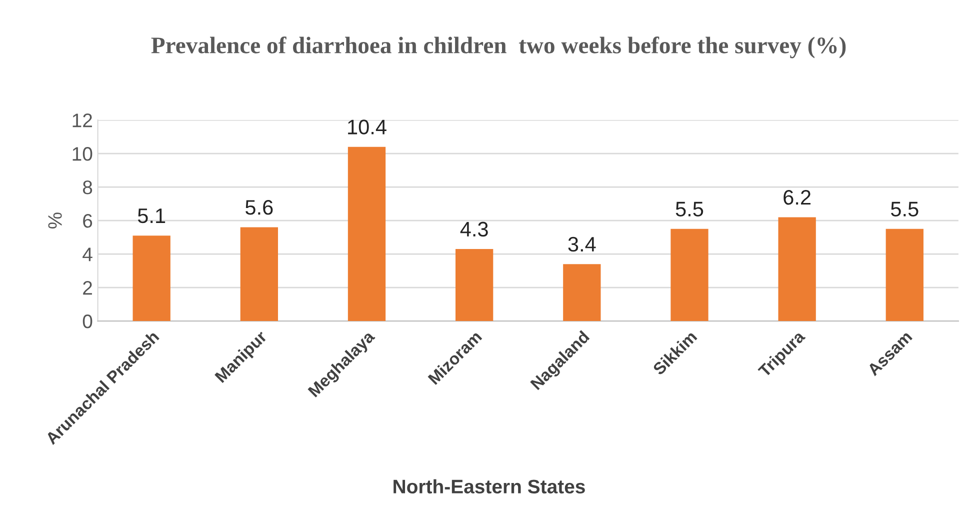  What do you see at coordinates (82, 154) in the screenshot?
I see `y-tick-label: 10` at bounding box center [82, 154].